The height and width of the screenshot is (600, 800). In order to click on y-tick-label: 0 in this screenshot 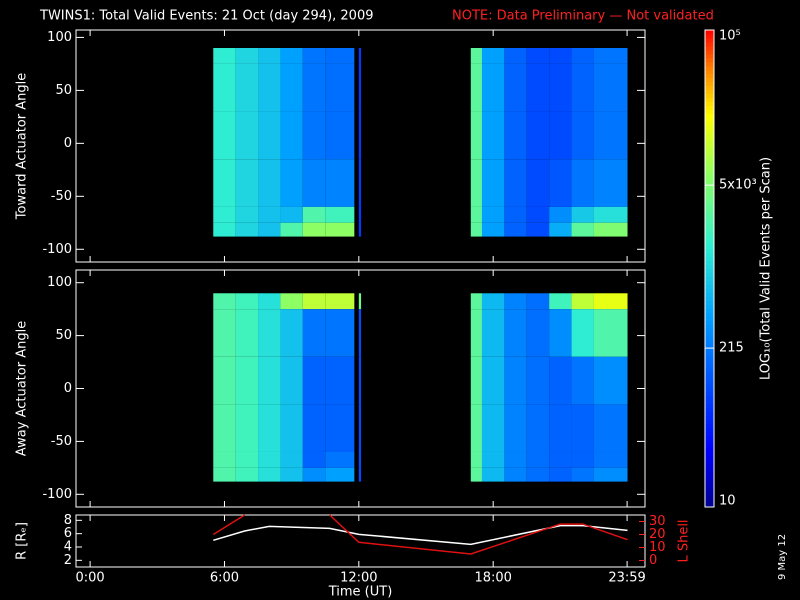, I will do `click(68, 143)`.